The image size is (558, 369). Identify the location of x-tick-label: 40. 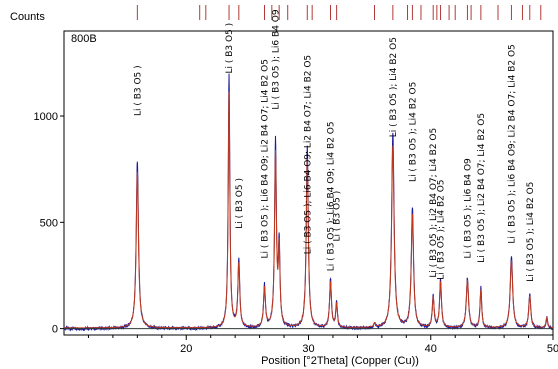
(431, 349).